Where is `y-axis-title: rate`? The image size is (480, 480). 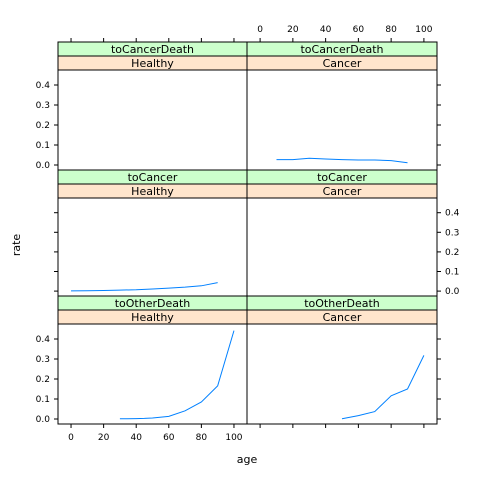
y-axis-title: rate is located at coordinates (16, 245).